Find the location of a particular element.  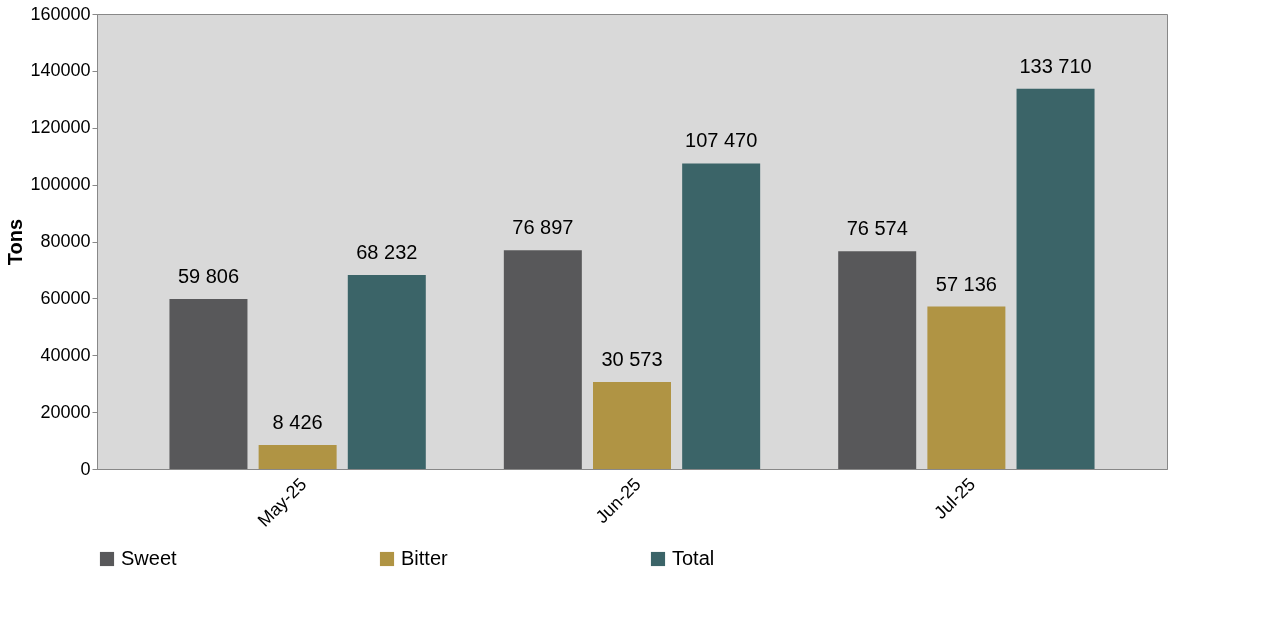

legend-label: Total is located at coordinates (693, 558).